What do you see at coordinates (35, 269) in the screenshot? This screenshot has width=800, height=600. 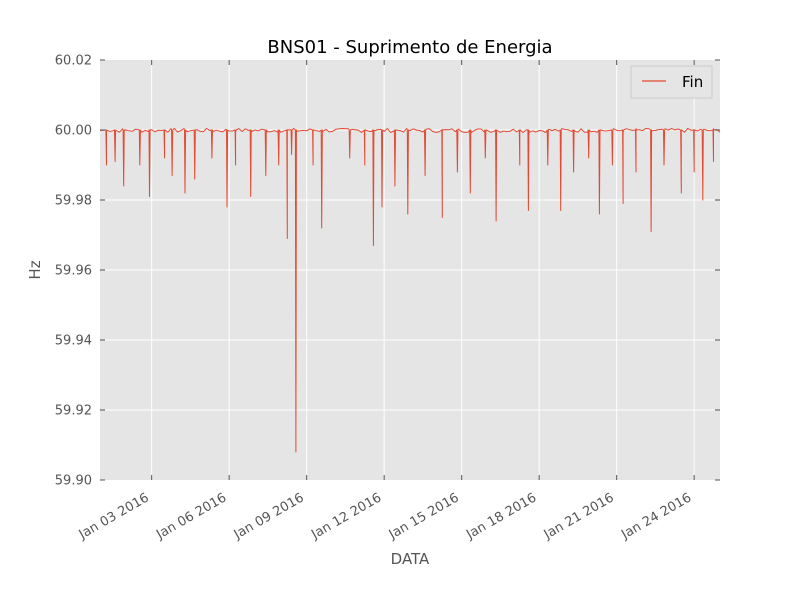 I see `y-axis-label: Hz` at bounding box center [35, 269].